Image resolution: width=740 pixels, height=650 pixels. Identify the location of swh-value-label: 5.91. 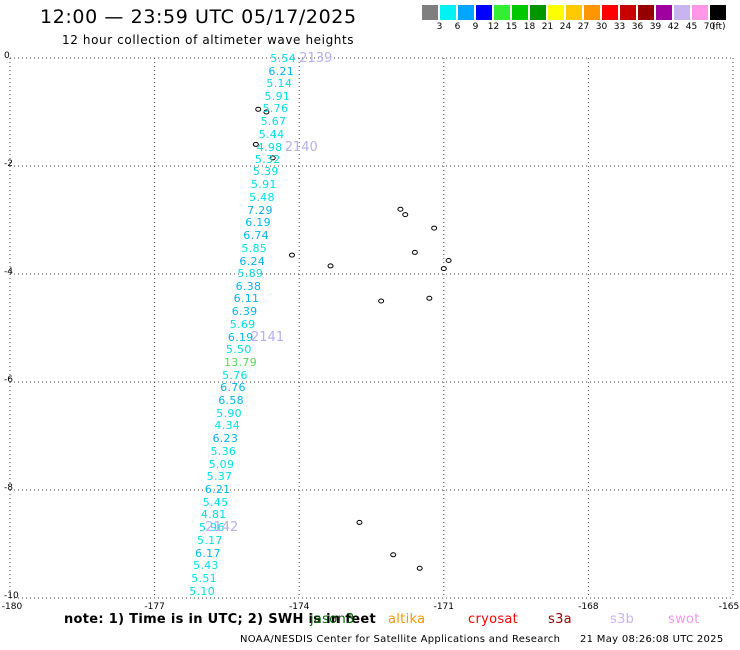
(264, 185).